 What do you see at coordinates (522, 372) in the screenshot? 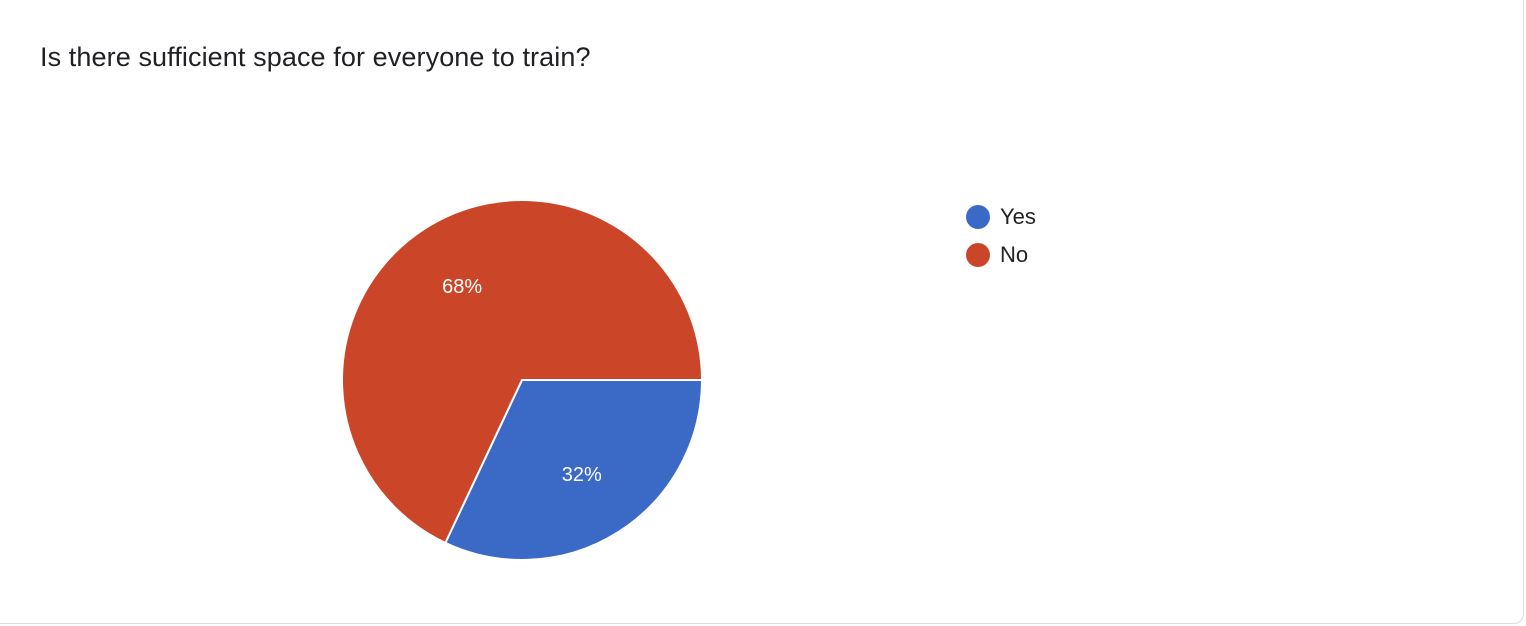
I see `pie-slice-no` at bounding box center [522, 372].